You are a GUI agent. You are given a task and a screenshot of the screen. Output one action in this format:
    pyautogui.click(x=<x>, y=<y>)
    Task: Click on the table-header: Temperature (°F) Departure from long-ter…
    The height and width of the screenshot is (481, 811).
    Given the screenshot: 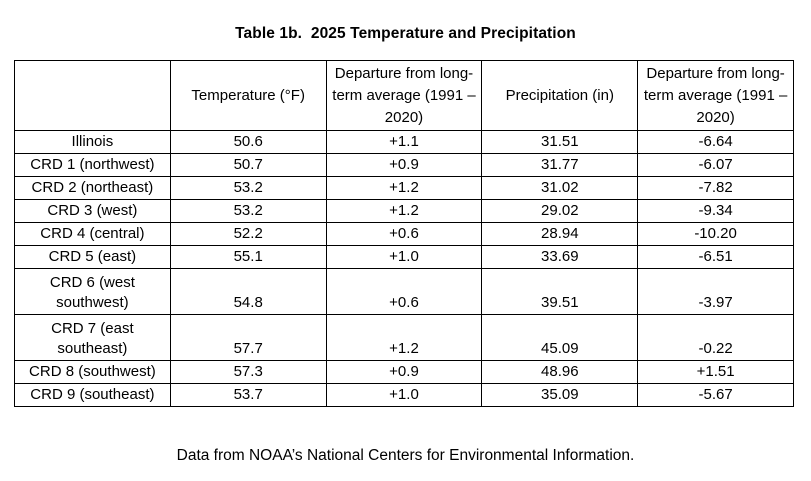 What is the action you would take?
    pyautogui.click(x=404, y=95)
    